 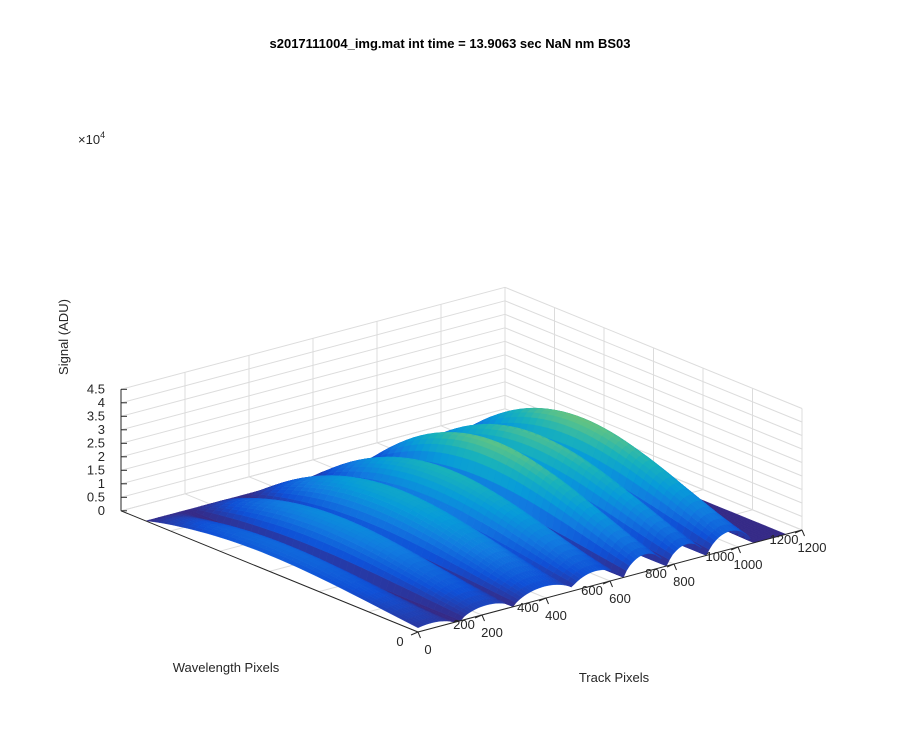 What do you see at coordinates (656, 573) in the screenshot?
I see `y-tick-label: 800` at bounding box center [656, 573].